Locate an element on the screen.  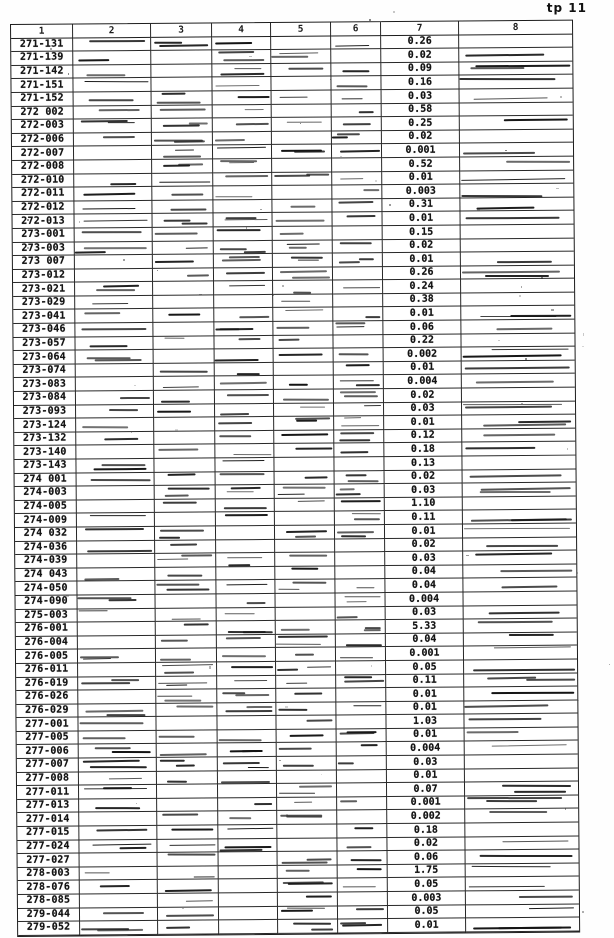
row-code: 271-139 is located at coordinates (42, 58).